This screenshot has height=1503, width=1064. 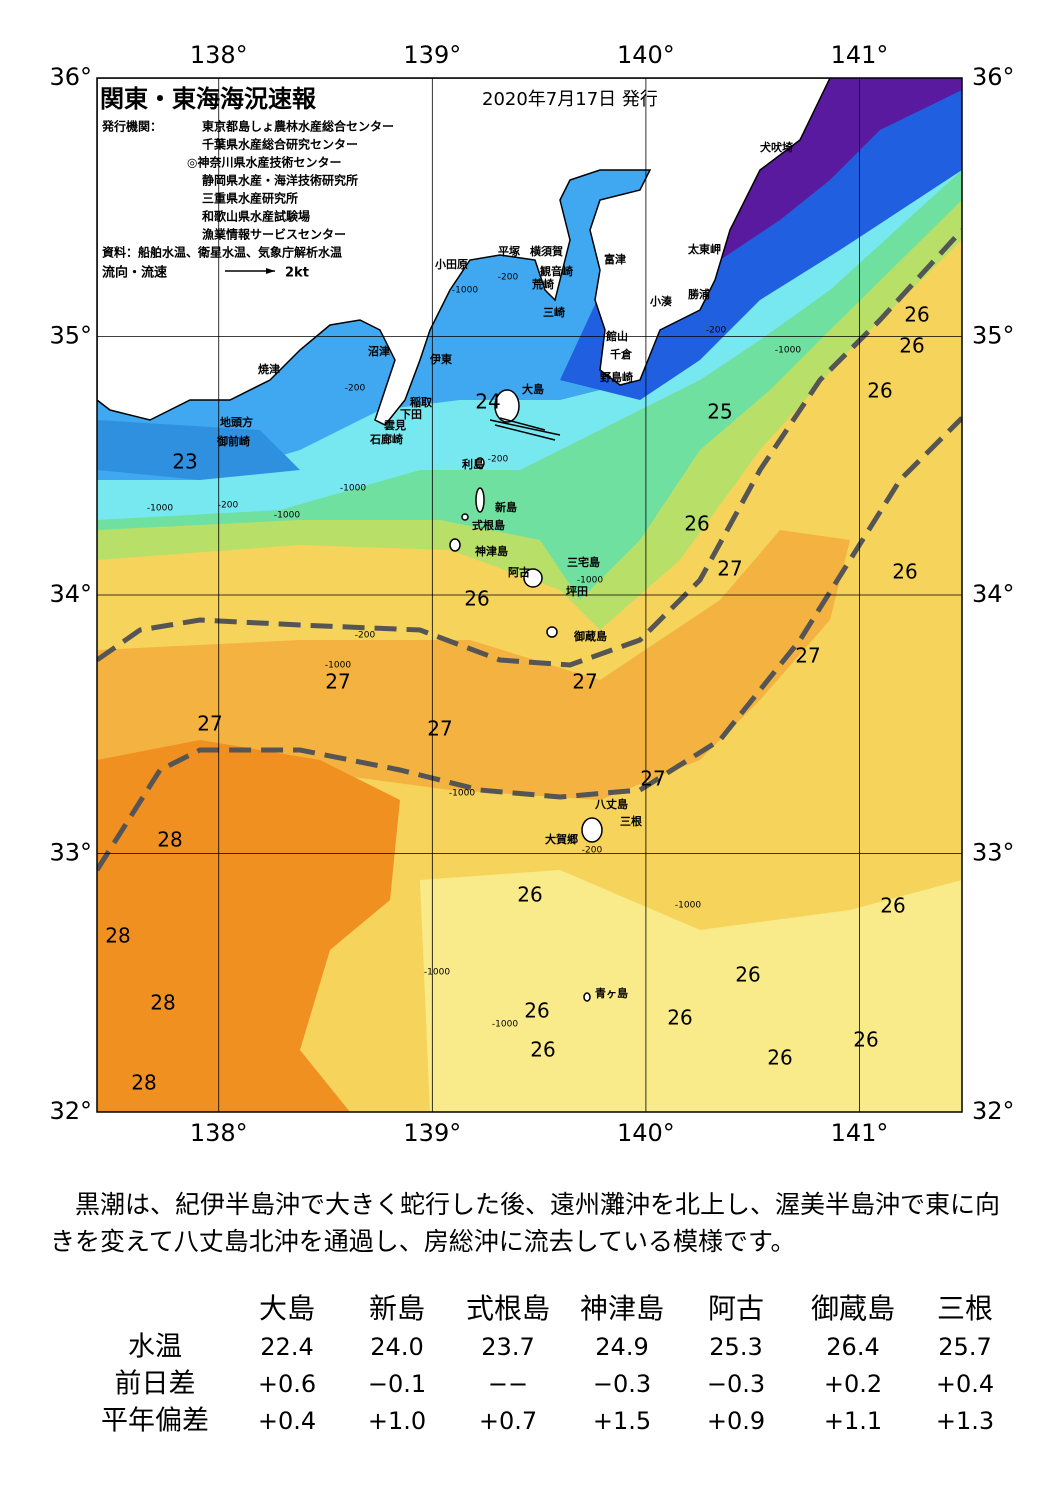 I want to click on place-label: 石廊崎, so click(x=386, y=439).